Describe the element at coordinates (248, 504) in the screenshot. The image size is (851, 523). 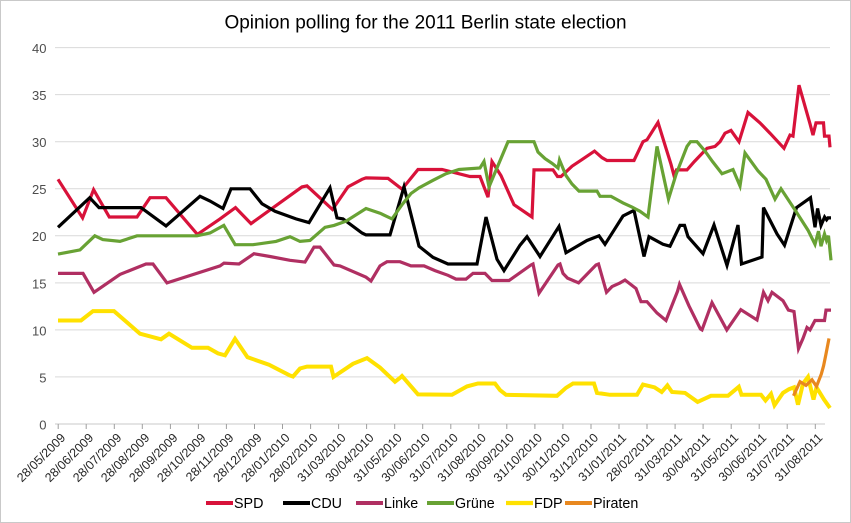
I see `svg-text: SPD` at that location.